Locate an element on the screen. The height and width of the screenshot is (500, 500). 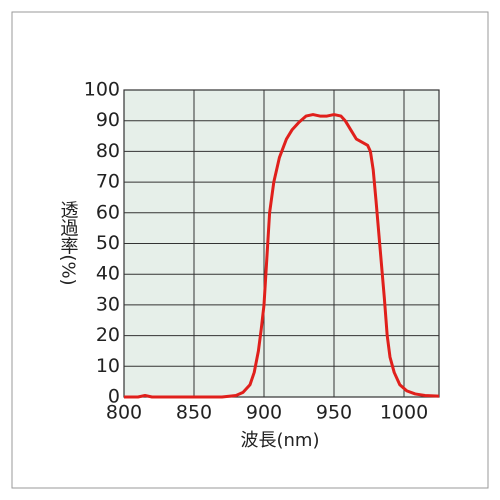
y-tick-label: 40 is located at coordinates (108, 274).